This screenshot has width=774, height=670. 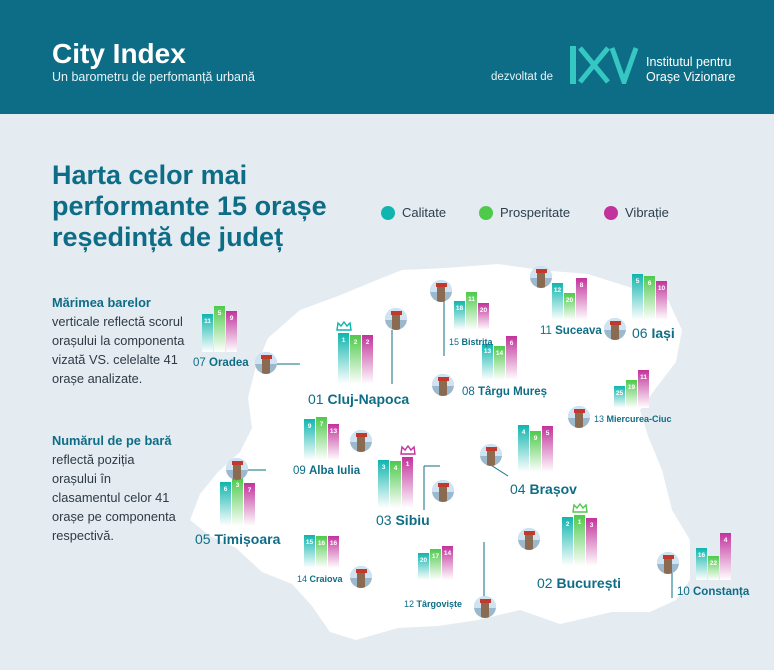 I want to click on craiova-bar-p: 16, so click(x=321, y=552).